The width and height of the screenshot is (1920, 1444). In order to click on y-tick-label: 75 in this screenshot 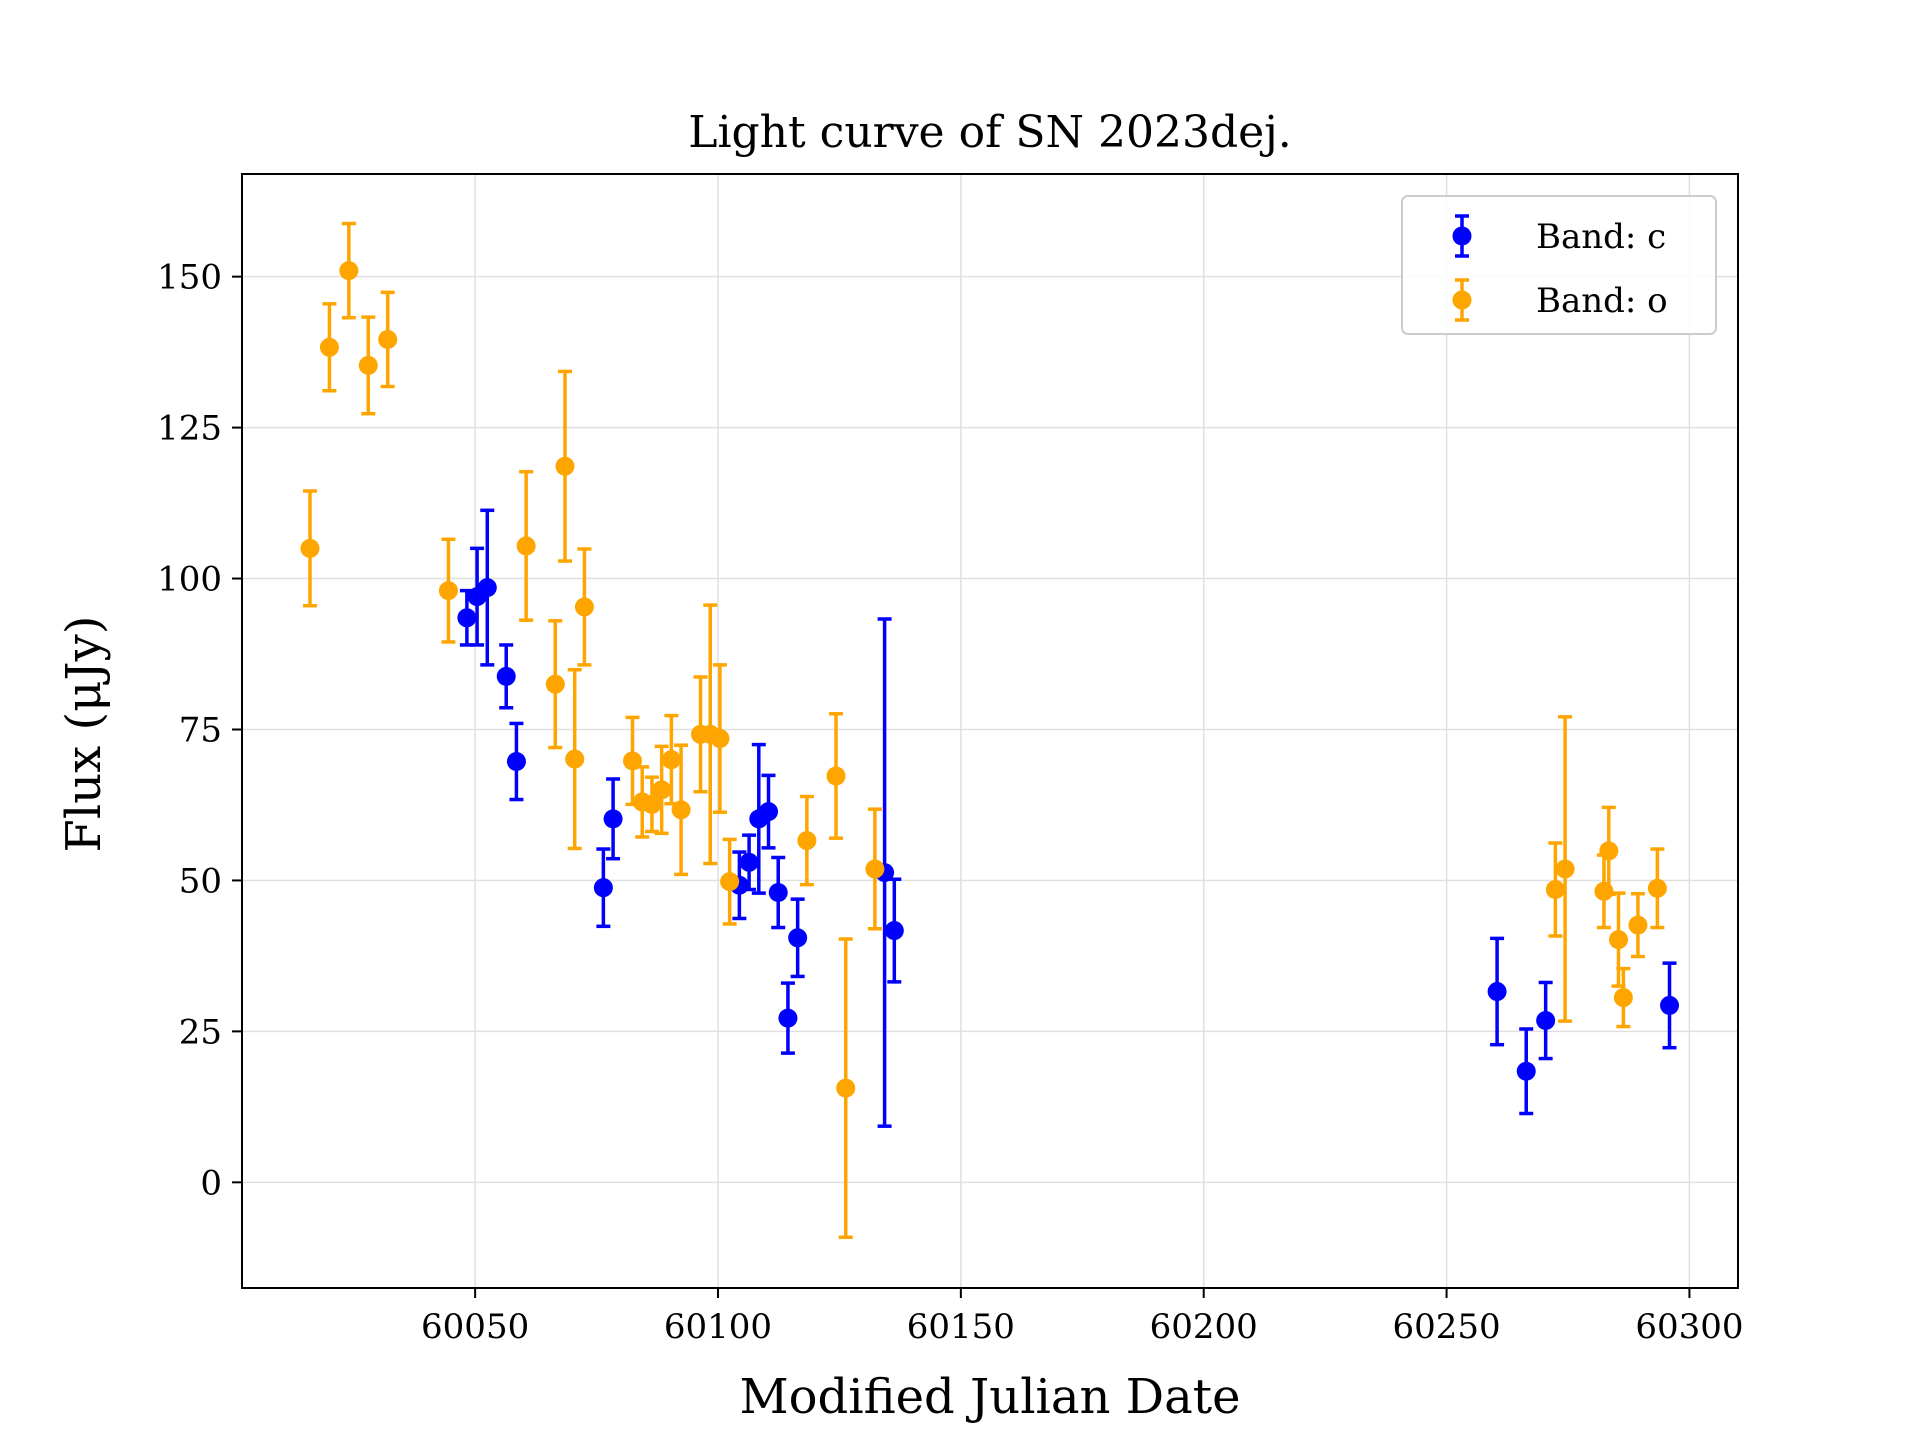, I will do `click(200, 730)`.